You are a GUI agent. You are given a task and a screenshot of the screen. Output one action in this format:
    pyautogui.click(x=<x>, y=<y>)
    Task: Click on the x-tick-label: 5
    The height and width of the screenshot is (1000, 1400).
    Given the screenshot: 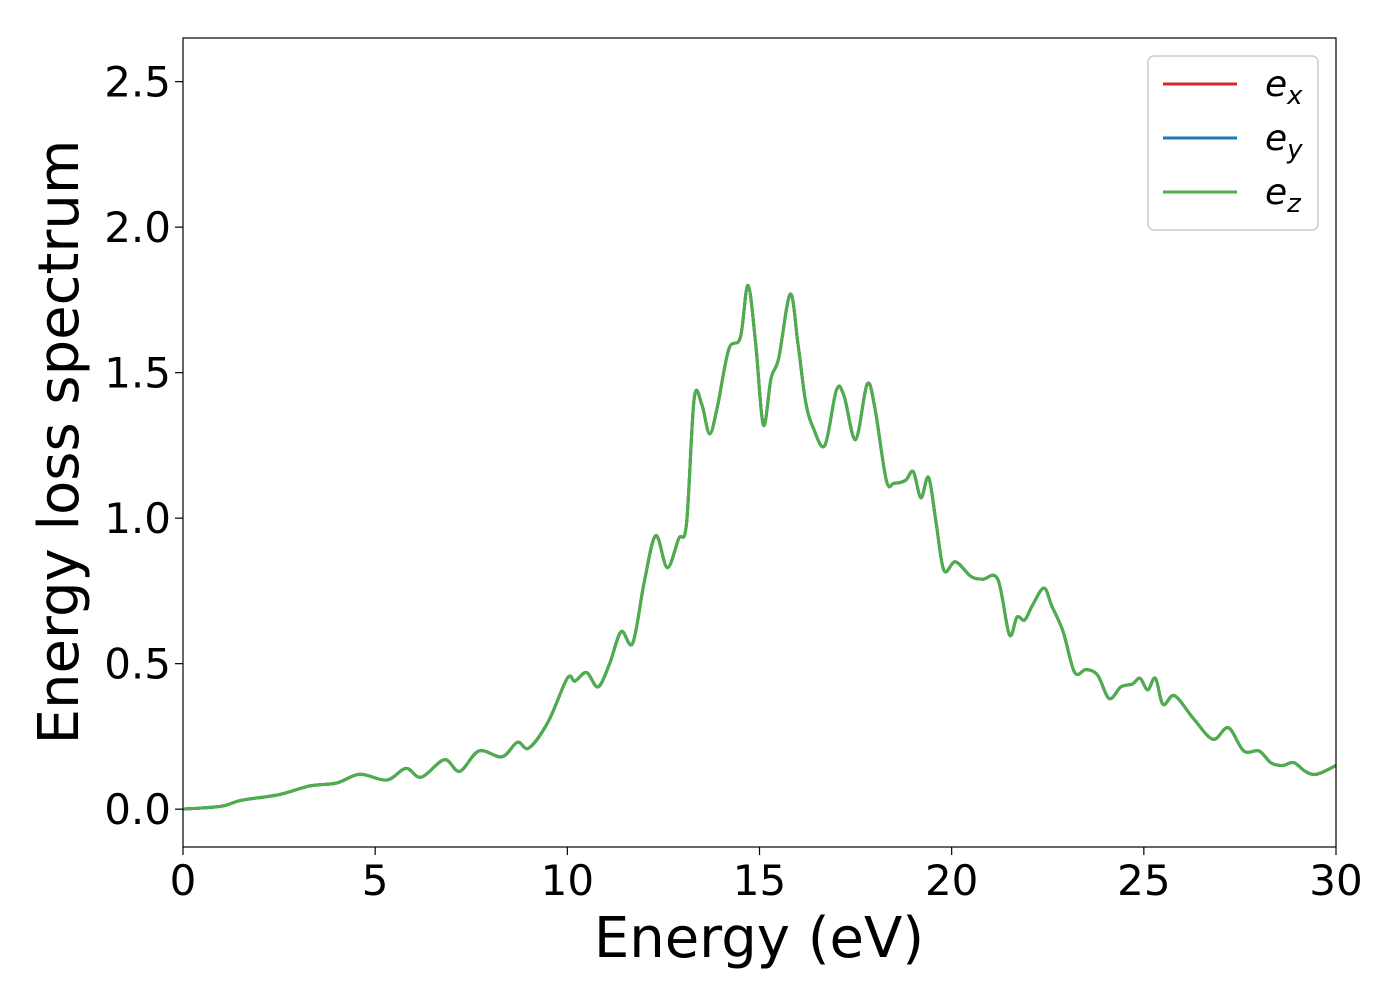 What is the action you would take?
    pyautogui.click(x=375, y=880)
    